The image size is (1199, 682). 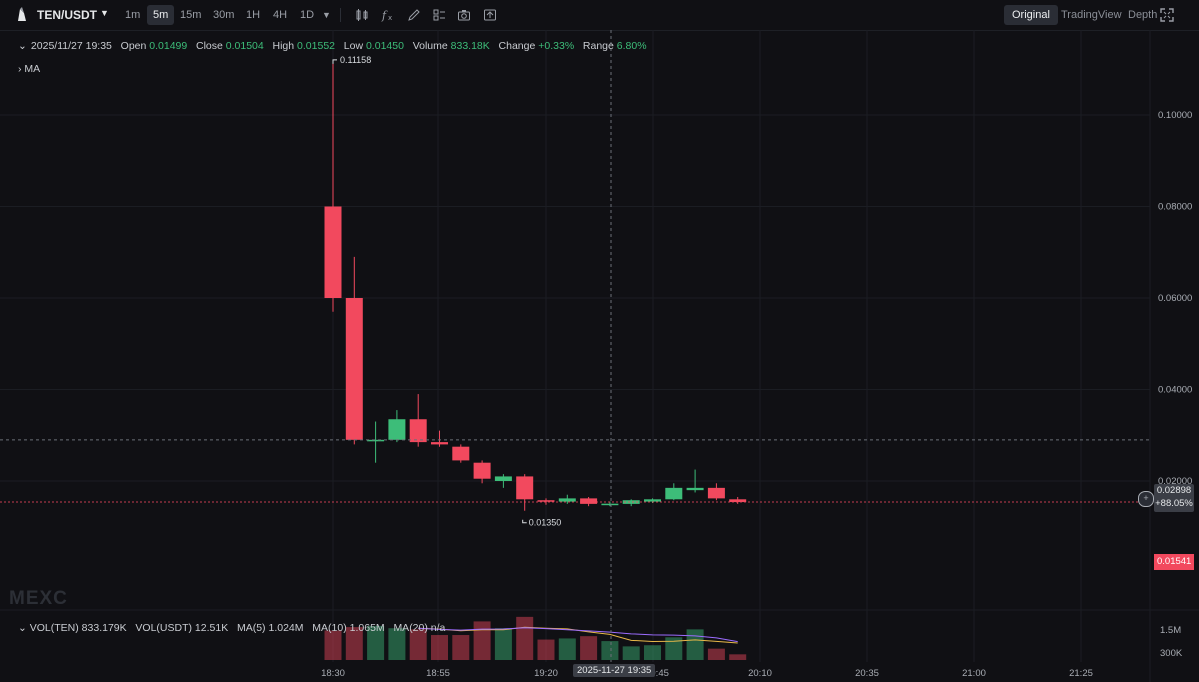 I want to click on ma-expand-icon: ›, so click(x=20, y=69).